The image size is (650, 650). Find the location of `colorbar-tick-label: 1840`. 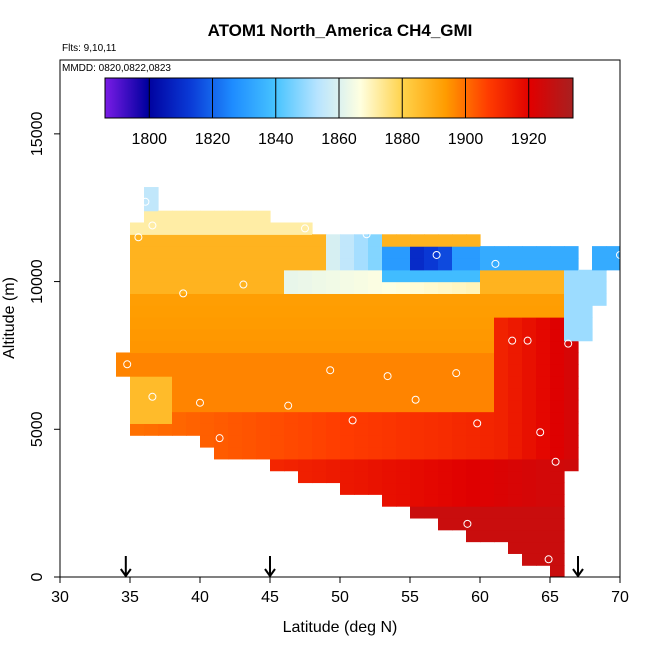

colorbar-tick-label: 1840 is located at coordinates (276, 139).